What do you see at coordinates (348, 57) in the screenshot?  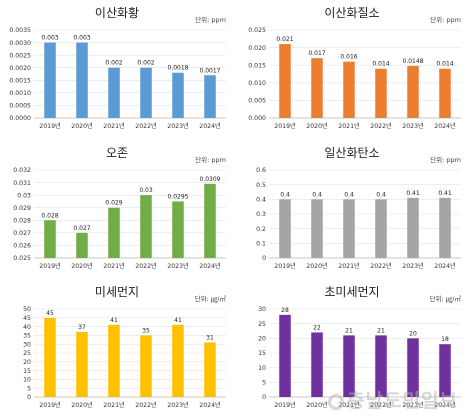 I see `data-label: 0.016` at bounding box center [348, 57].